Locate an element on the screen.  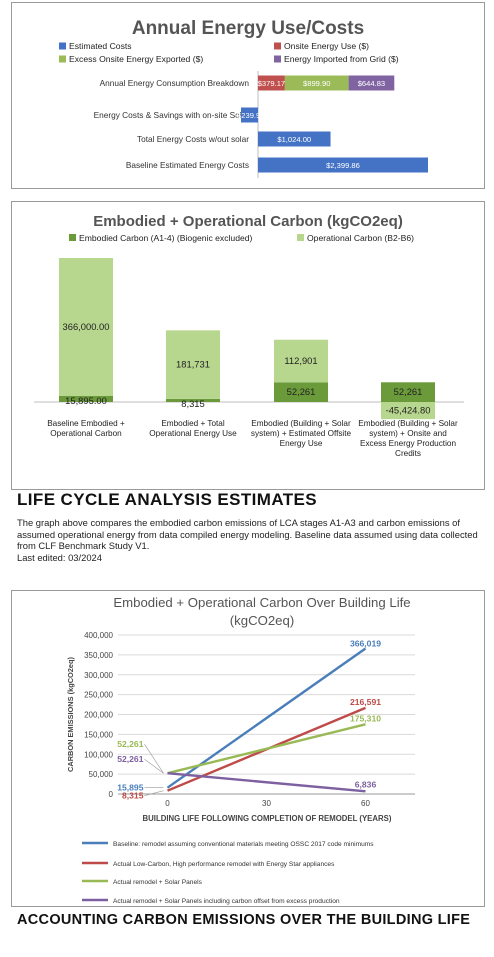
end-data-label: 216,591 is located at coordinates (365, 702).